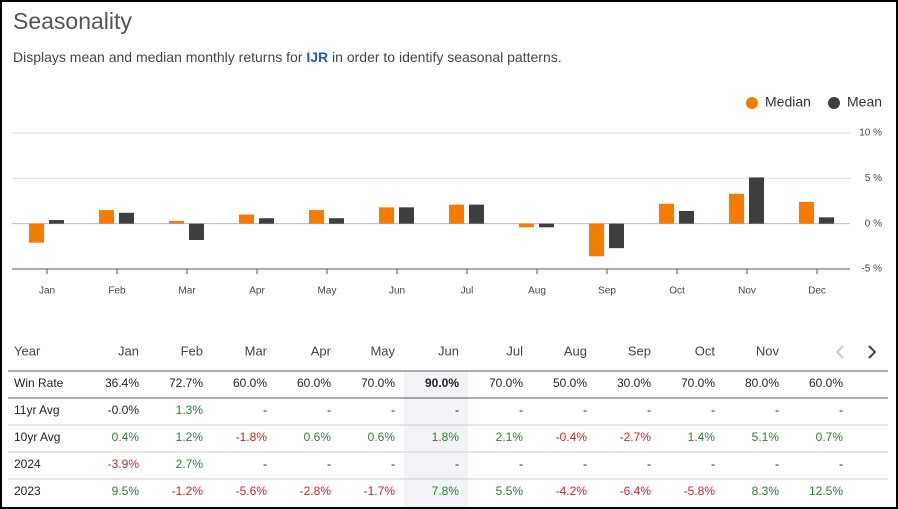  I want to click on table-cell: 90.0%, so click(442, 383).